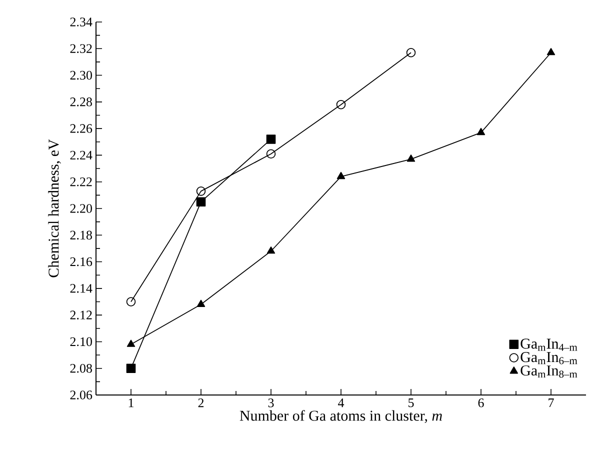  Describe the element at coordinates (551, 403) in the screenshot. I see `x-tick-label: 7` at that location.